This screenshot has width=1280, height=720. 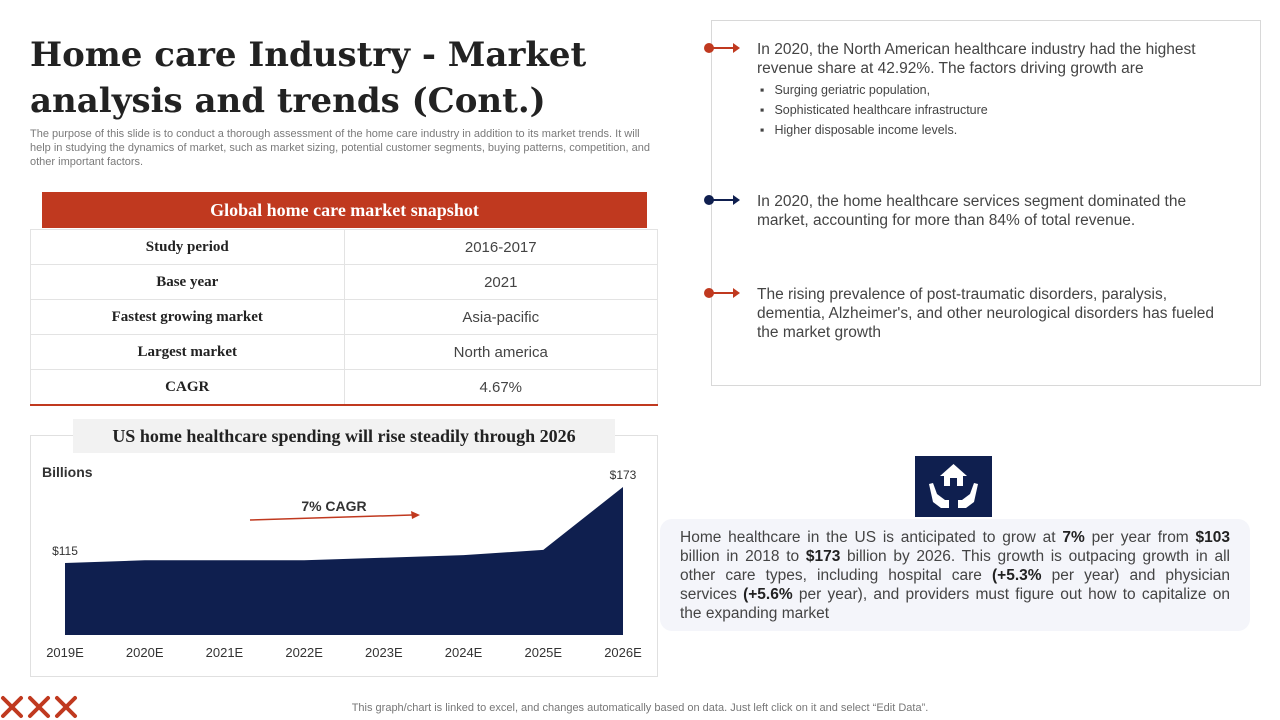 I want to click on growth-text: billion in 2018 to, so click(x=743, y=556).